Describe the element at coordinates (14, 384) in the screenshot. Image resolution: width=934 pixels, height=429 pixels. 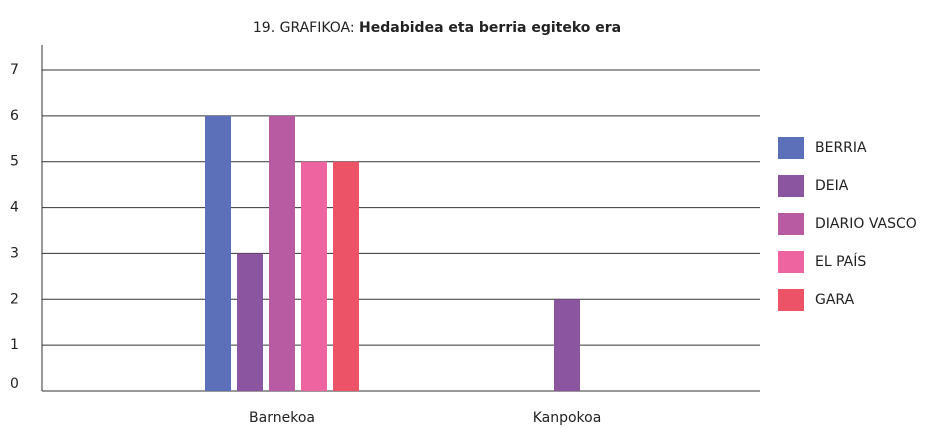
I see `y-tick-label: 0` at that location.